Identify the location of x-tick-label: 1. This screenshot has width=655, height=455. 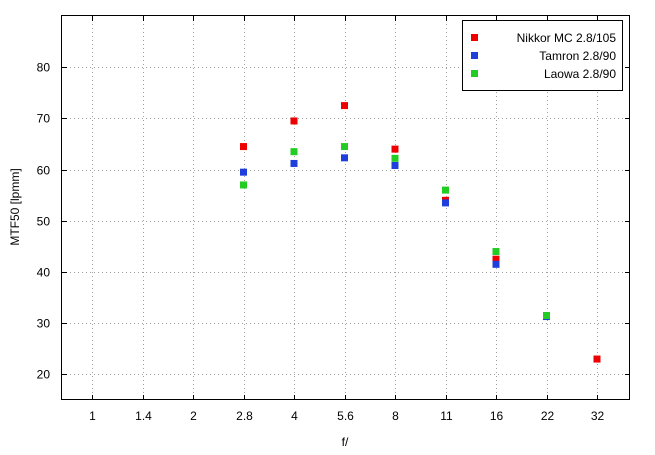
(92, 416).